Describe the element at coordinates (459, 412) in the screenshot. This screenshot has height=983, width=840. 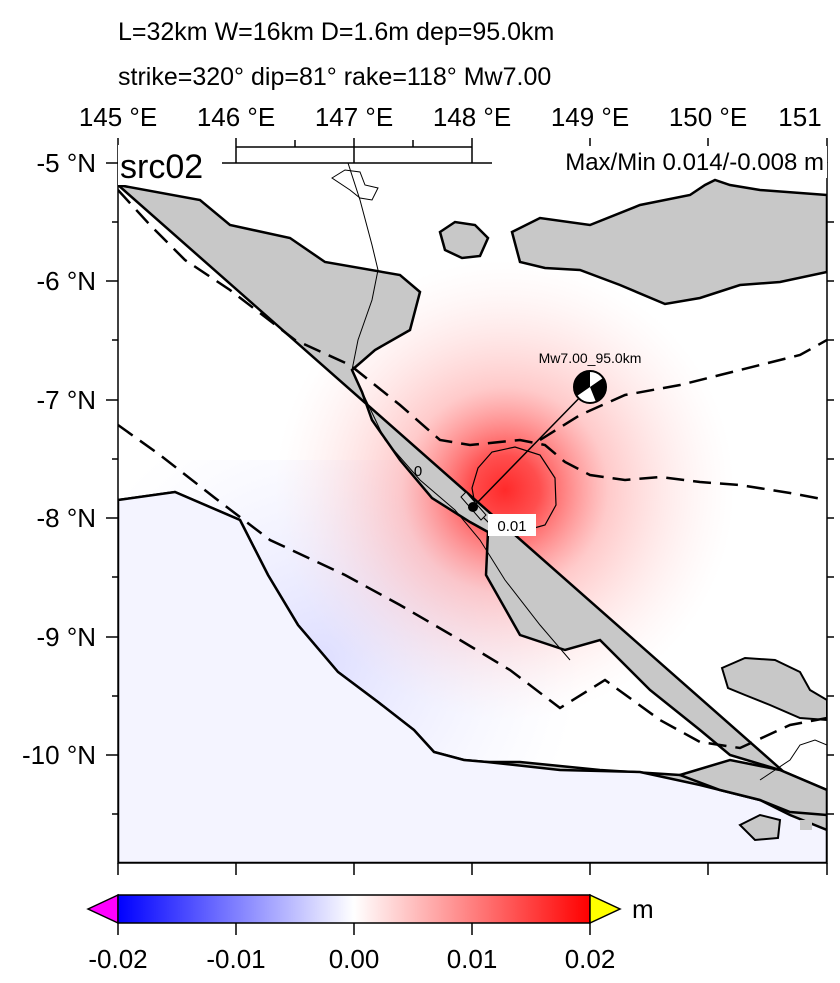
I see `zero-contour` at that location.